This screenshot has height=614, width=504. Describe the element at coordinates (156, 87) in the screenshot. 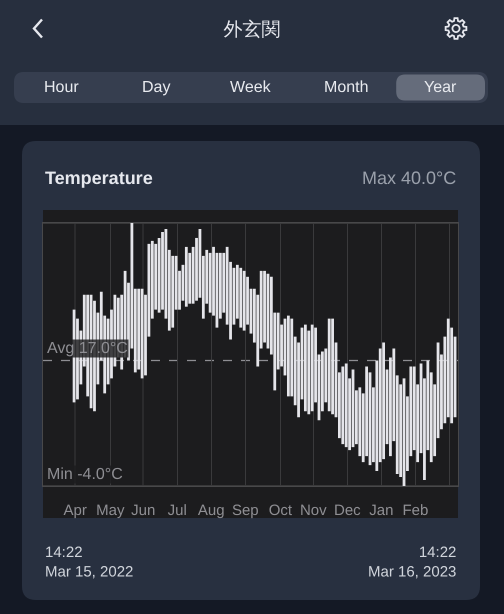

I see `text: Day` at that location.